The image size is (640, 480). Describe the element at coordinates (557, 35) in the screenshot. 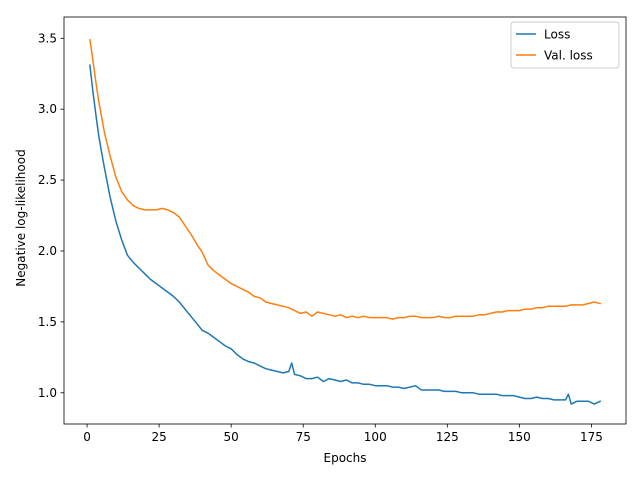

I see `legend-label-1: Loss` at that location.